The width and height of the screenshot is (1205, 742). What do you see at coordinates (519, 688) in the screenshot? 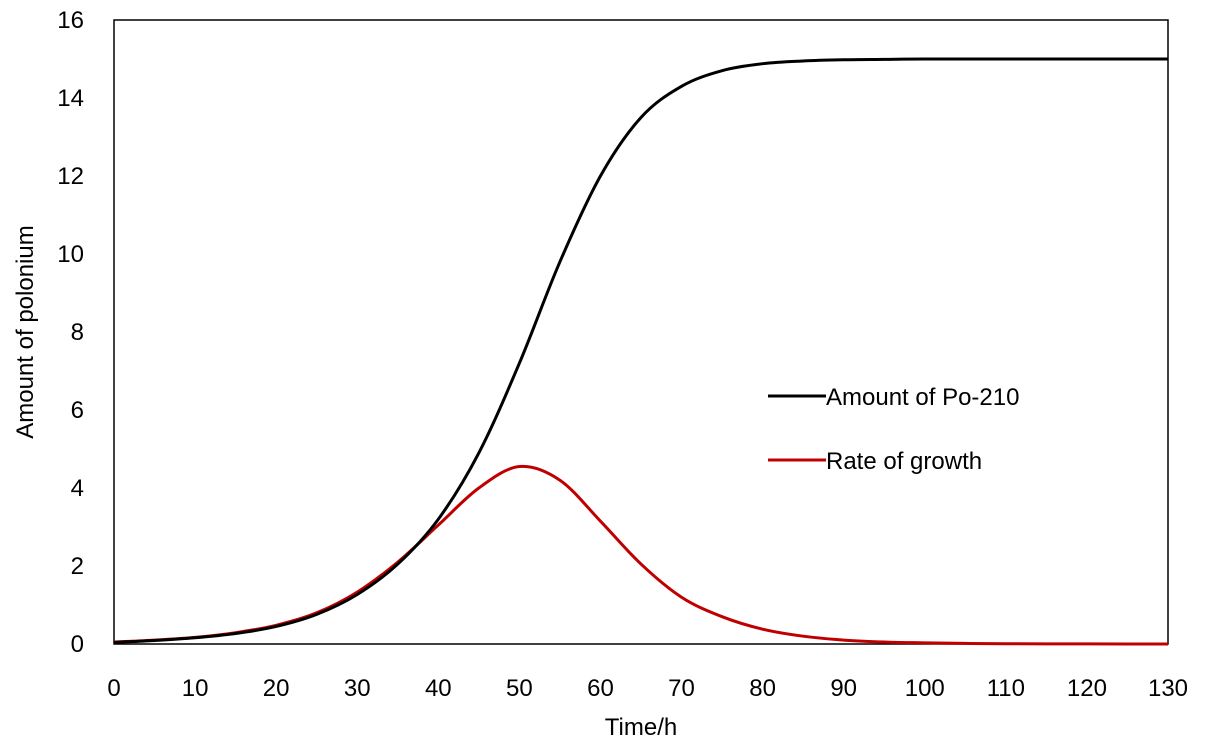
I see `x-tick-label: 50` at bounding box center [519, 688].